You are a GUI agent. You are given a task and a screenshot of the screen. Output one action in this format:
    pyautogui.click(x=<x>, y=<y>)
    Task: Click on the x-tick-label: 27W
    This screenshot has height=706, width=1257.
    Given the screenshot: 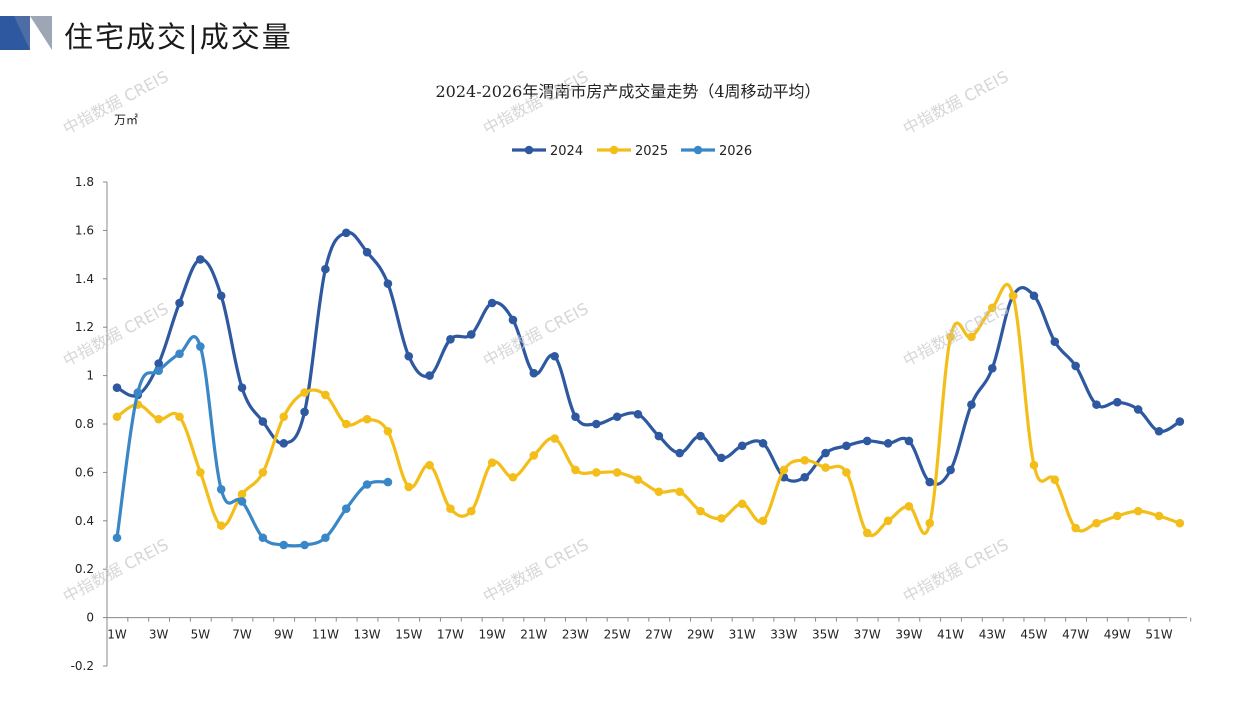 What is the action you would take?
    pyautogui.click(x=658, y=635)
    